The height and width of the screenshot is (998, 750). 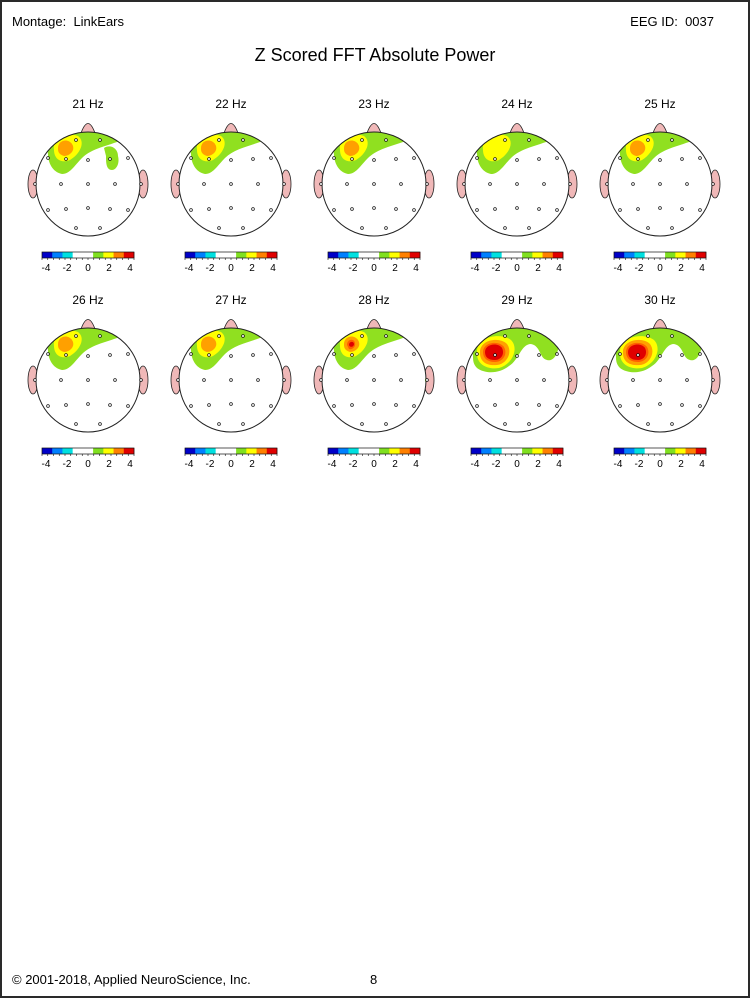 I want to click on map-frequency-label: 23 Hz, so click(x=373, y=104).